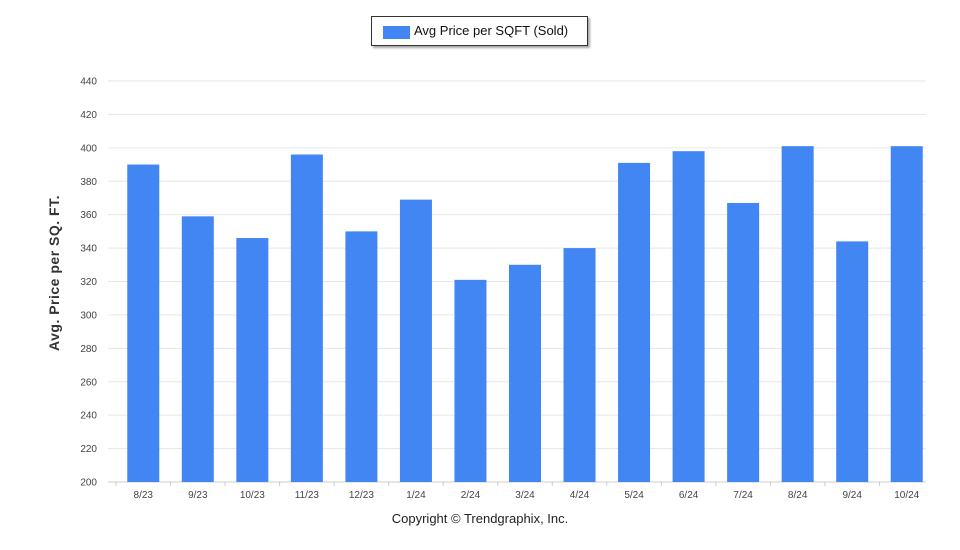  I want to click on copyright-text: Copyright © Trendgraphix, Inc., so click(480, 518).